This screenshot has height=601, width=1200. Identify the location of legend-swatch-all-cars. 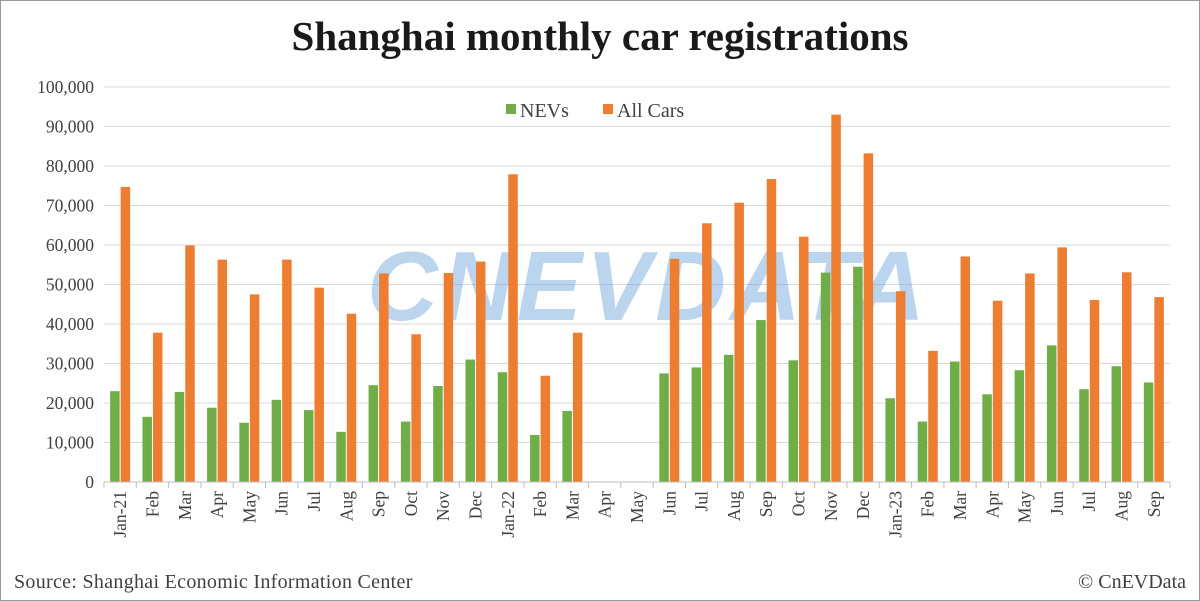
(608, 109).